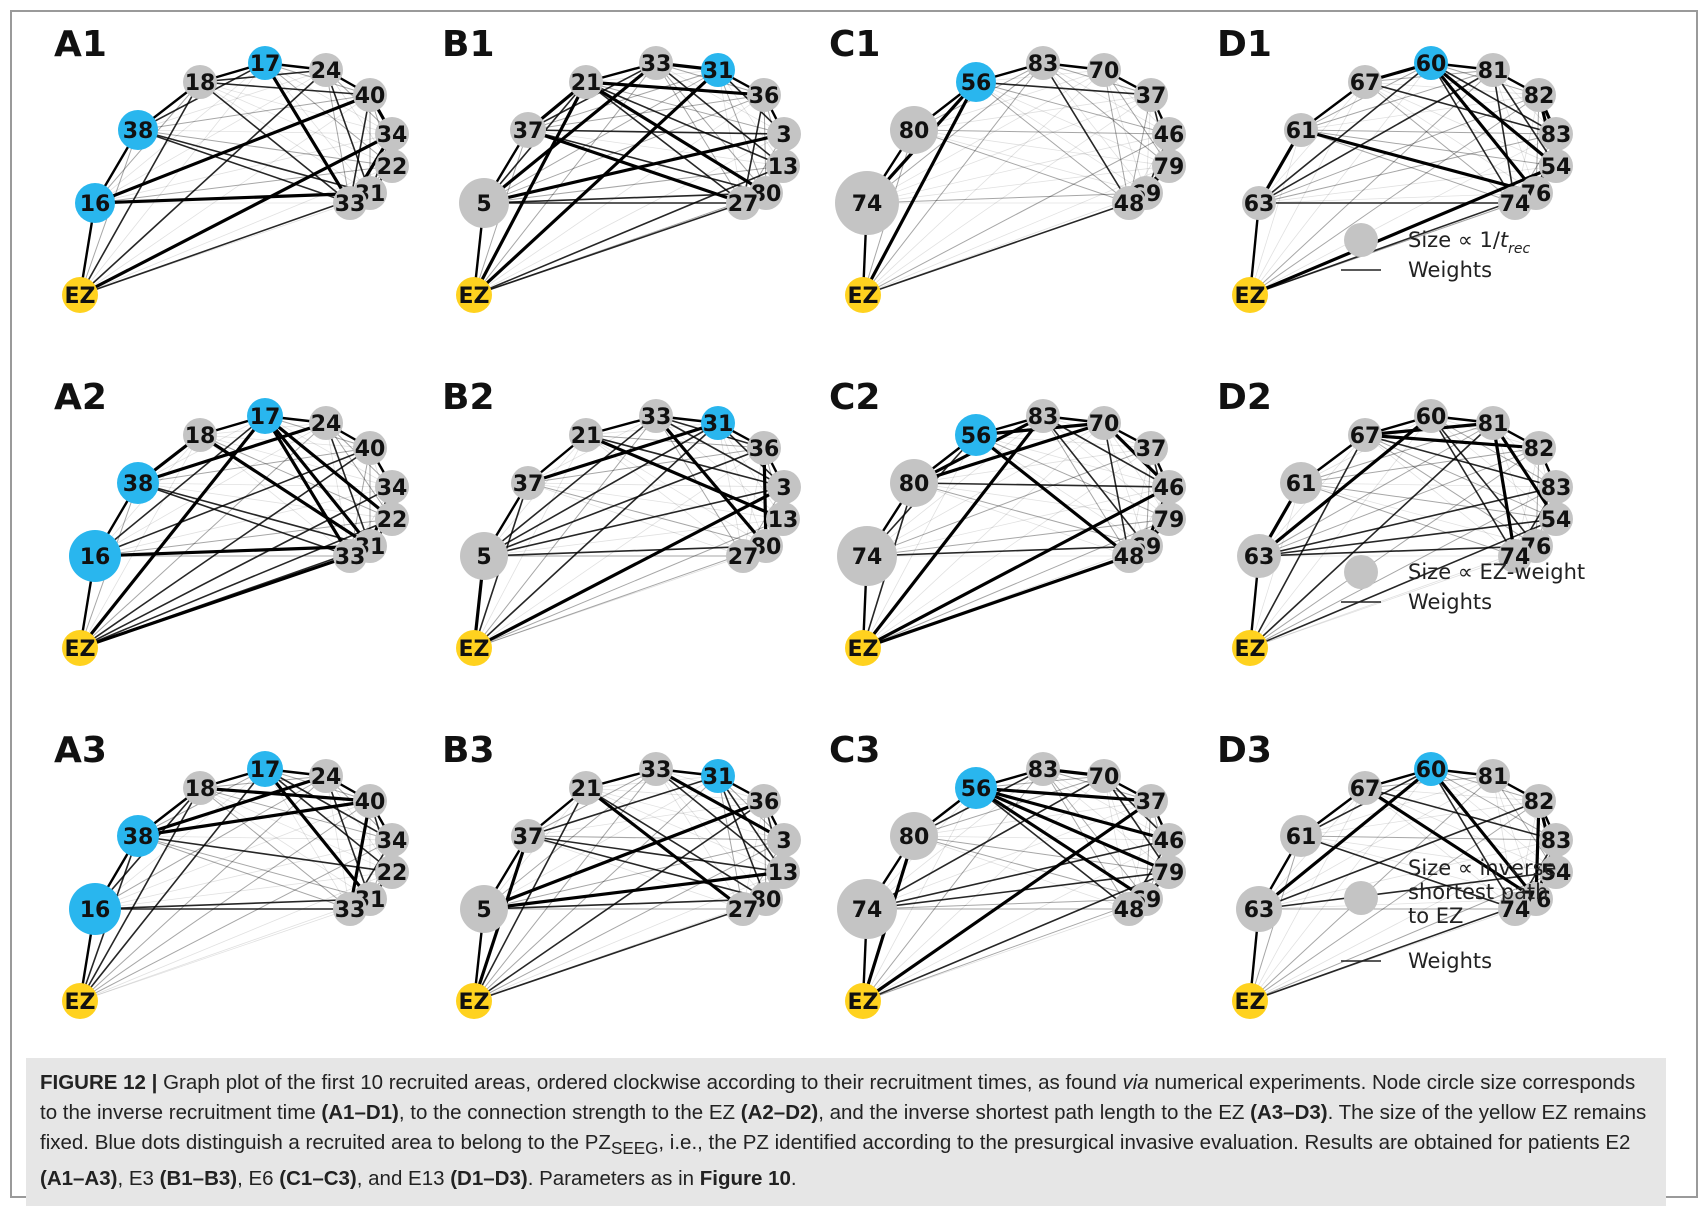 The width and height of the screenshot is (1708, 1208). I want to click on caption-text-11: ., so click(794, 1178).